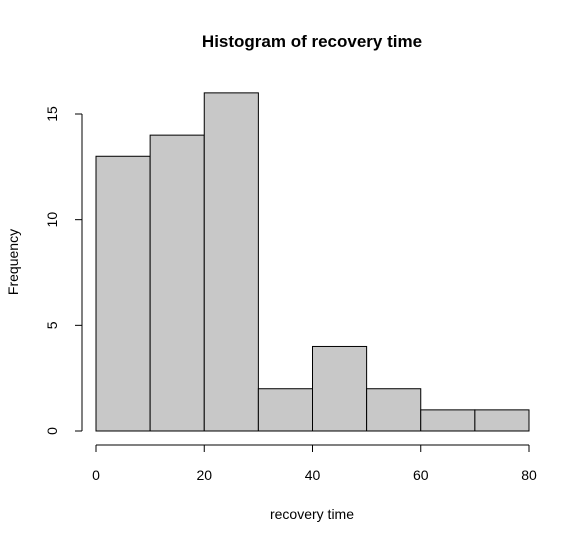  Describe the element at coordinates (52, 114) in the screenshot. I see `y-tick-label: 15` at that location.